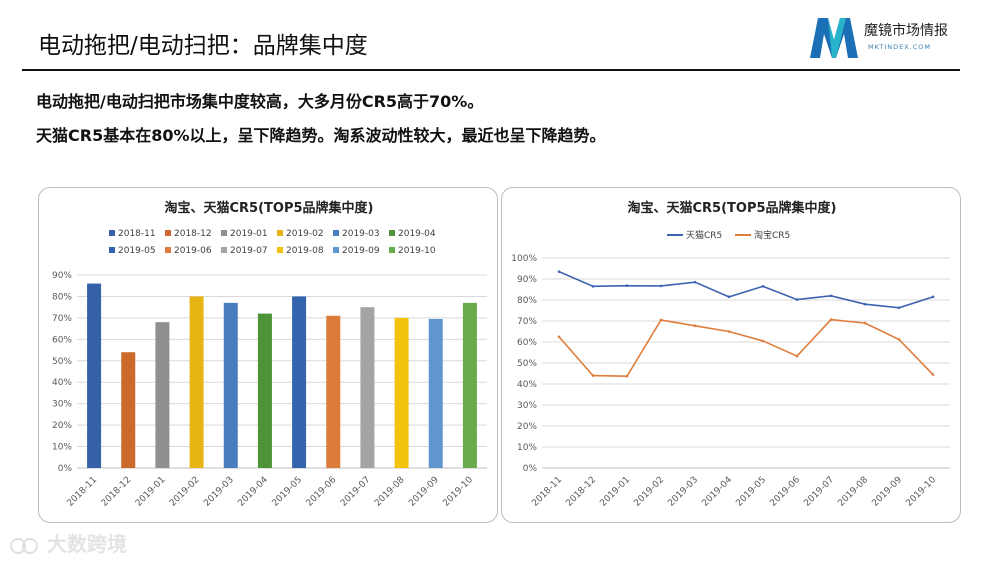 This screenshot has width=1000, height=563. Describe the element at coordinates (193, 234) in the screenshot. I see `legend-label: 2018-12` at that location.